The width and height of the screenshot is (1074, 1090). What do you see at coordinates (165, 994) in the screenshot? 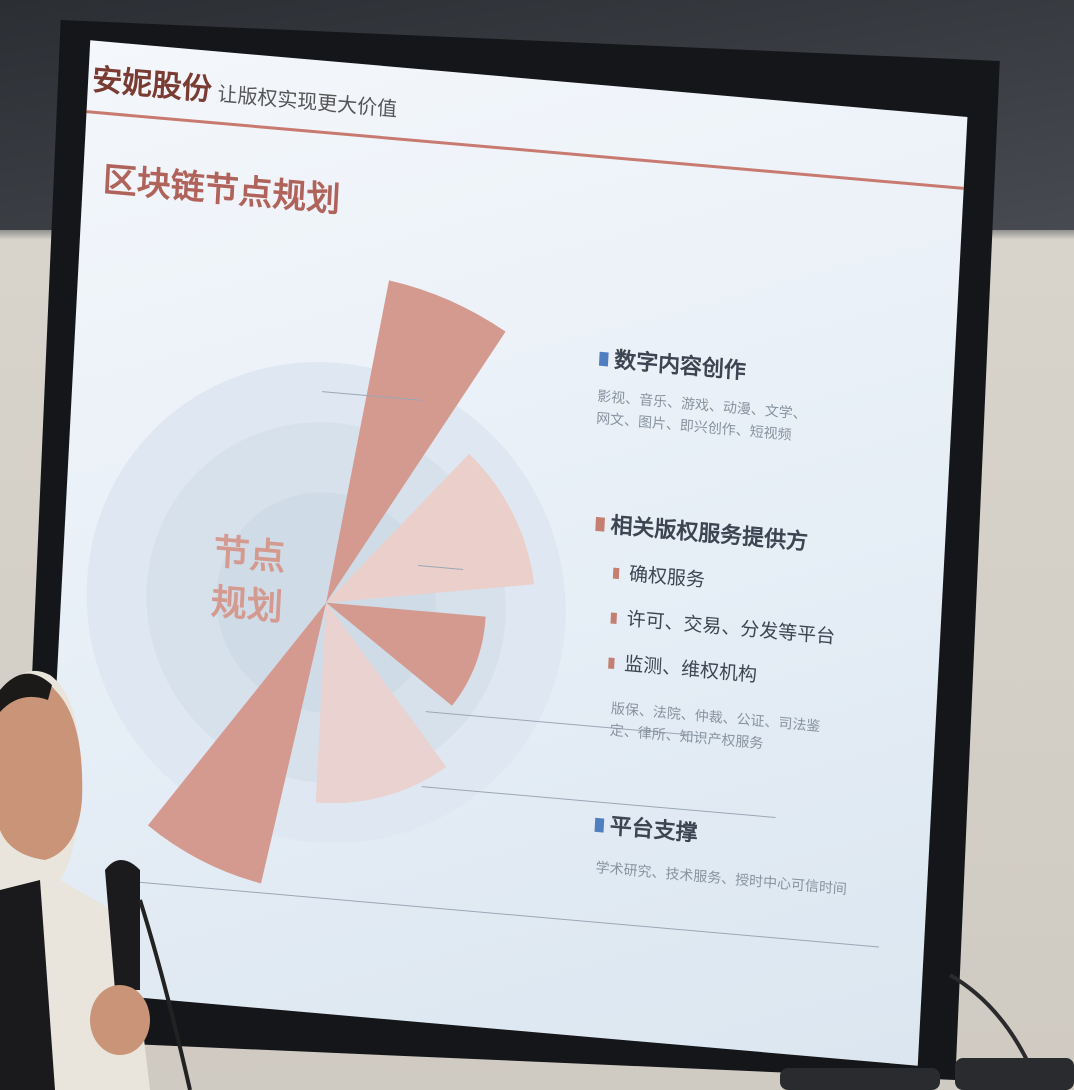
I see `mic-cable` at bounding box center [165, 994].